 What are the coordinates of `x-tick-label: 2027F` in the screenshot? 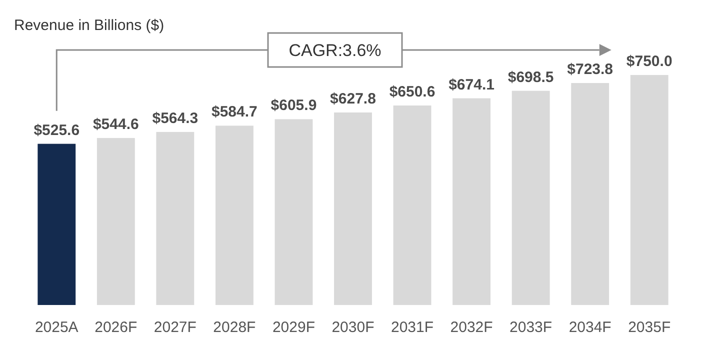 It's located at (175, 327).